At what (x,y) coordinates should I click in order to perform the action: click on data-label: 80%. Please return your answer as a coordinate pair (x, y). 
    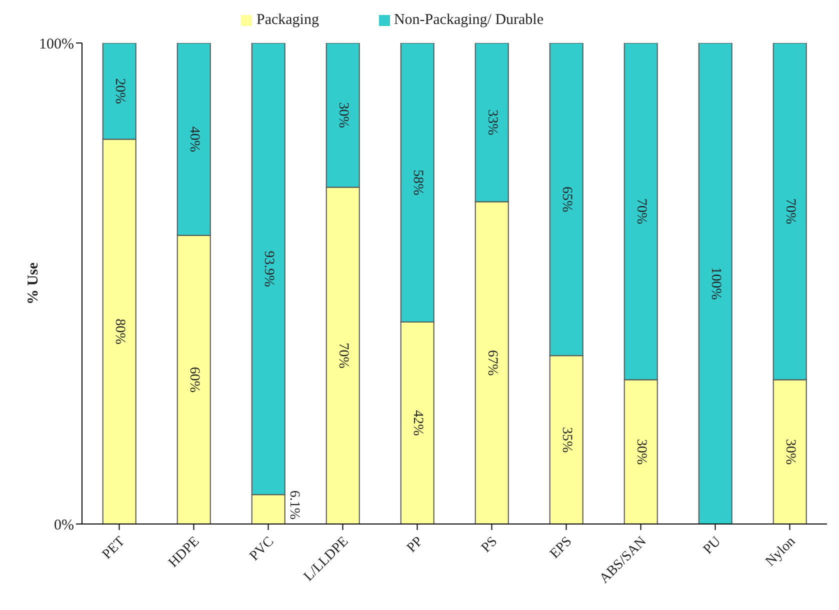
    Looking at the image, I should click on (119, 331).